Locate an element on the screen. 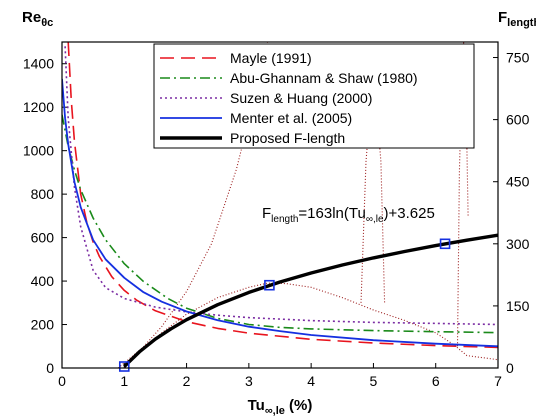  legend-label: Menter et al. (2005) is located at coordinates (291, 118).